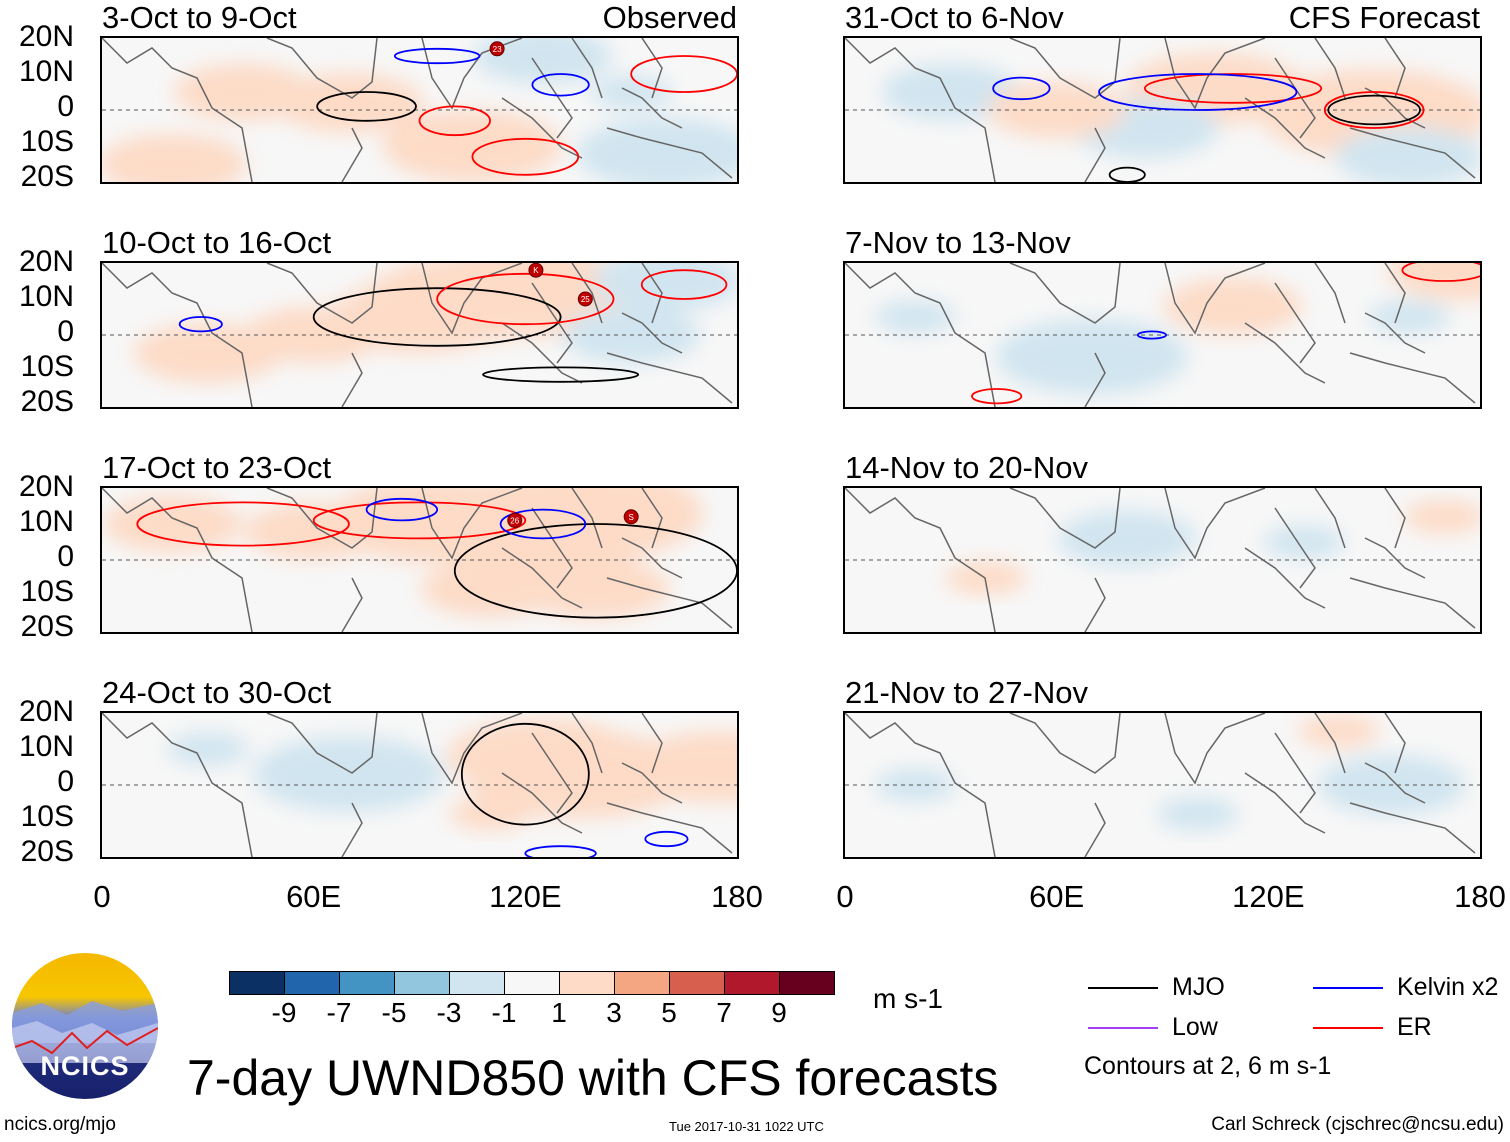 This screenshot has height=1142, width=1510. Describe the element at coordinates (630, 517) in the screenshot. I see `svg-text: S` at that location.